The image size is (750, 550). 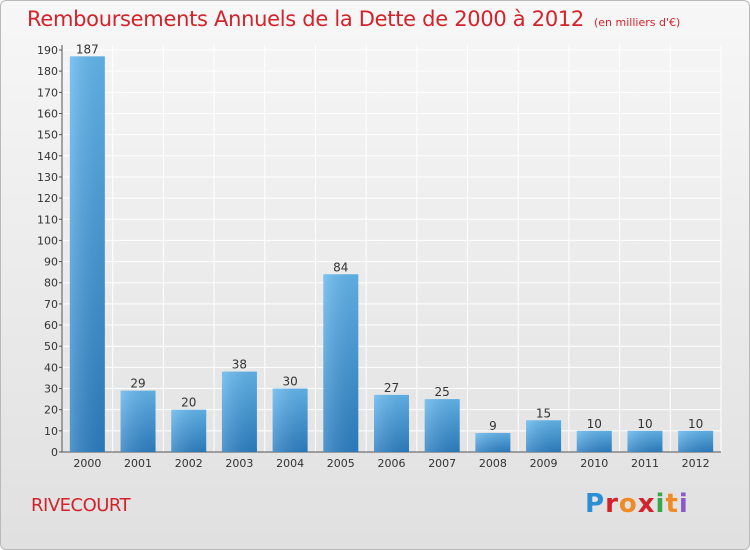 What do you see at coordinates (47, 92) in the screenshot?
I see `y-tick-label: 170` at bounding box center [47, 92].